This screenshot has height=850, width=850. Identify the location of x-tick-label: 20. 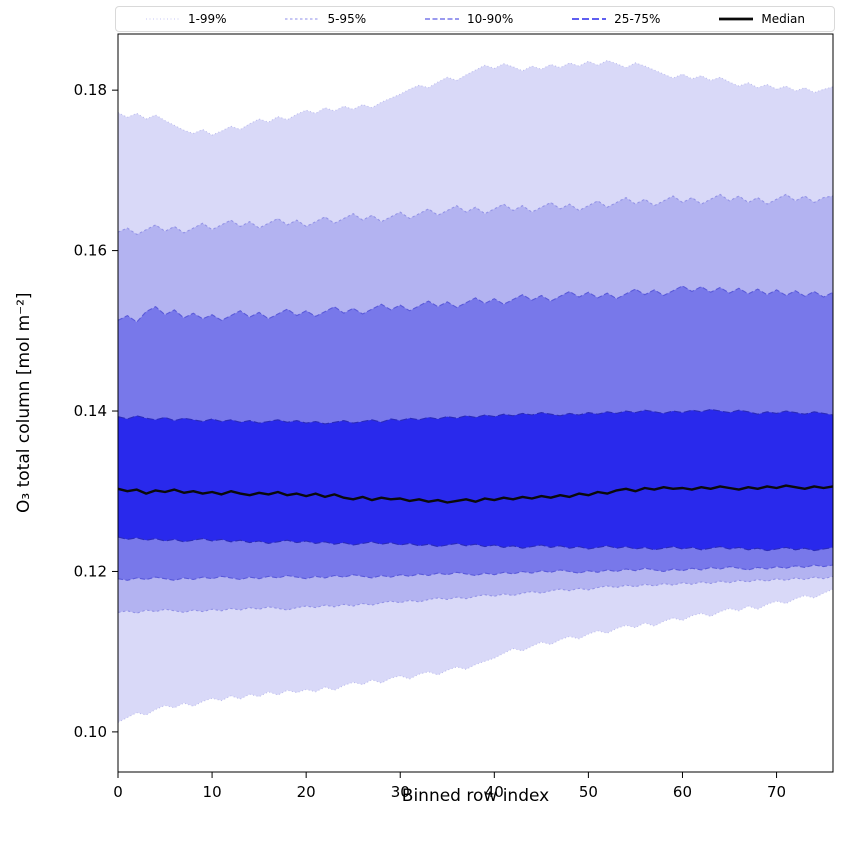
(306, 792).